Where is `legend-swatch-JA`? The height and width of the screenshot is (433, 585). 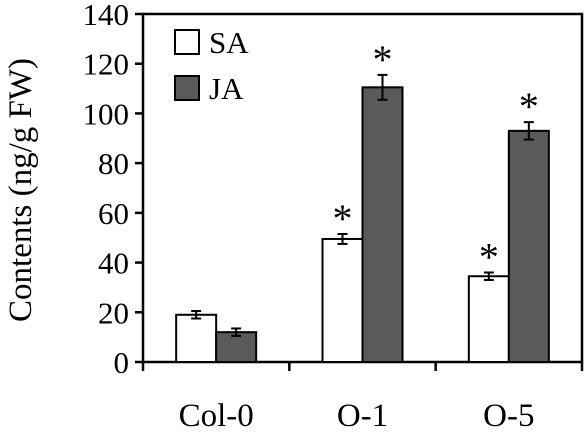 legend-swatch-JA is located at coordinates (187, 88).